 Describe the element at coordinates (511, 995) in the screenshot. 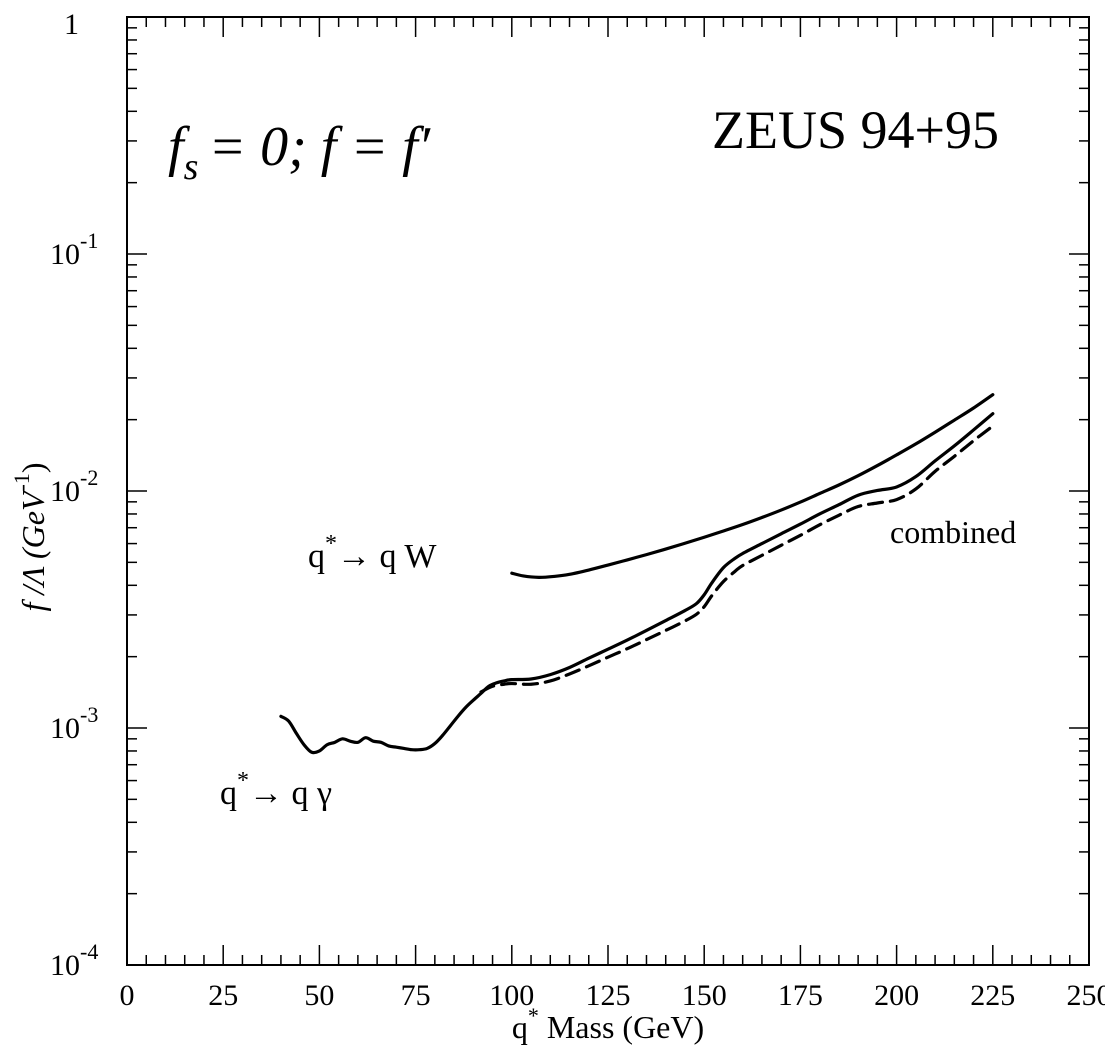

I see `x-tick-label: 100` at that location.